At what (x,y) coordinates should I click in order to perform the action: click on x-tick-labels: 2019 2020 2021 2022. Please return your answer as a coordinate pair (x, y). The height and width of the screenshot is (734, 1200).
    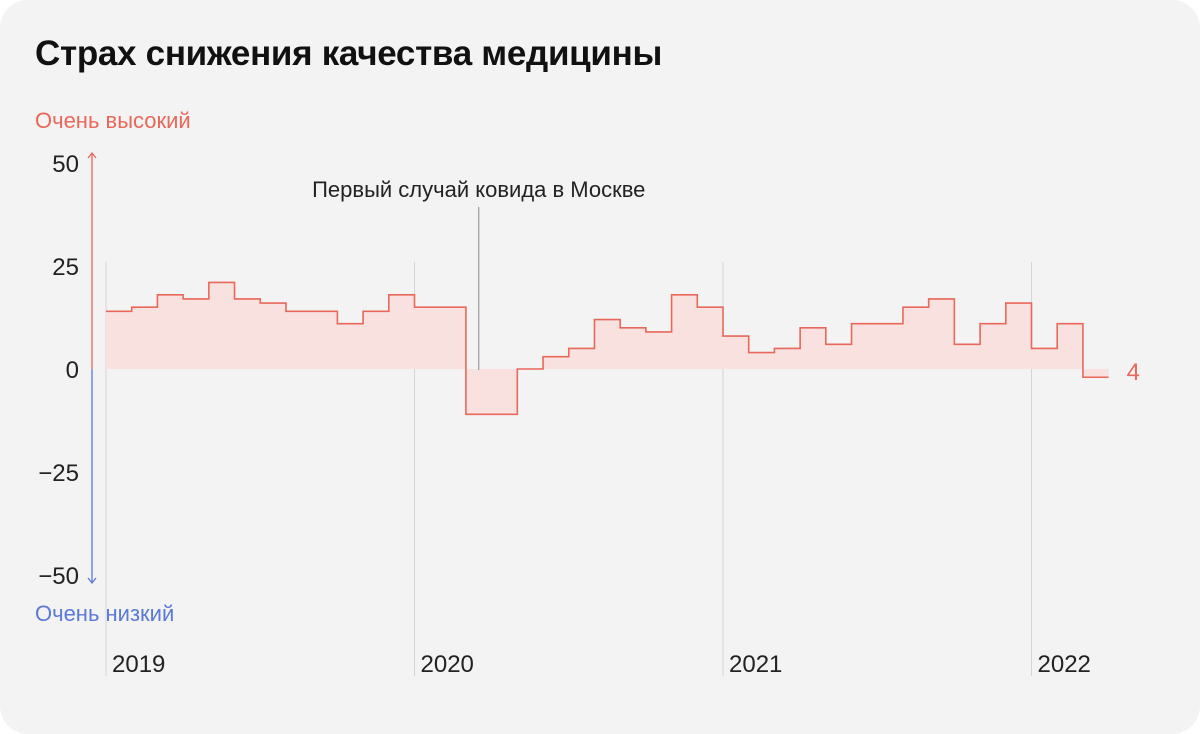
    Looking at the image, I should click on (601, 664).